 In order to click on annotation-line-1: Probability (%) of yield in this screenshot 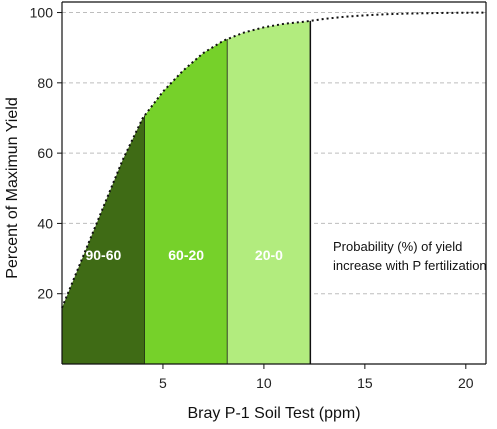, I will do `click(397, 246)`.